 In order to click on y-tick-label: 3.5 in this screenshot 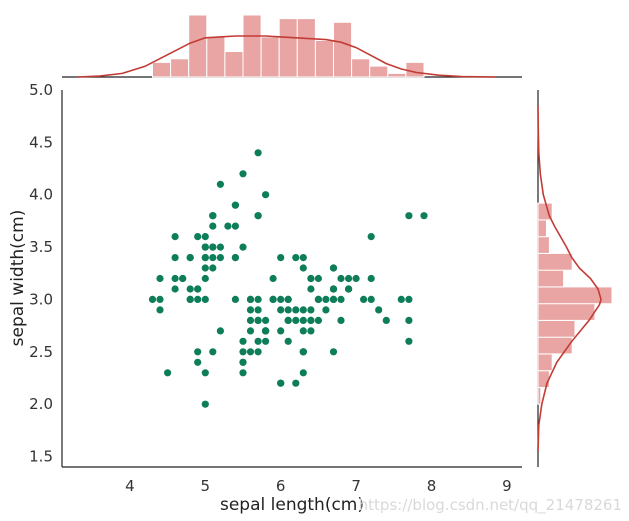, I will do `click(41, 247)`.